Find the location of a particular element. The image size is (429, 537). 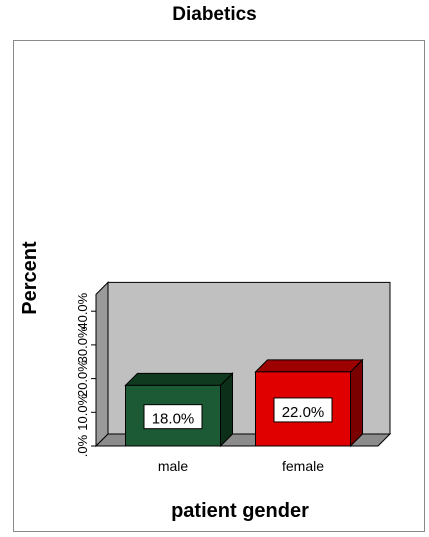

x-axis-title: patient gender is located at coordinates (240, 511).